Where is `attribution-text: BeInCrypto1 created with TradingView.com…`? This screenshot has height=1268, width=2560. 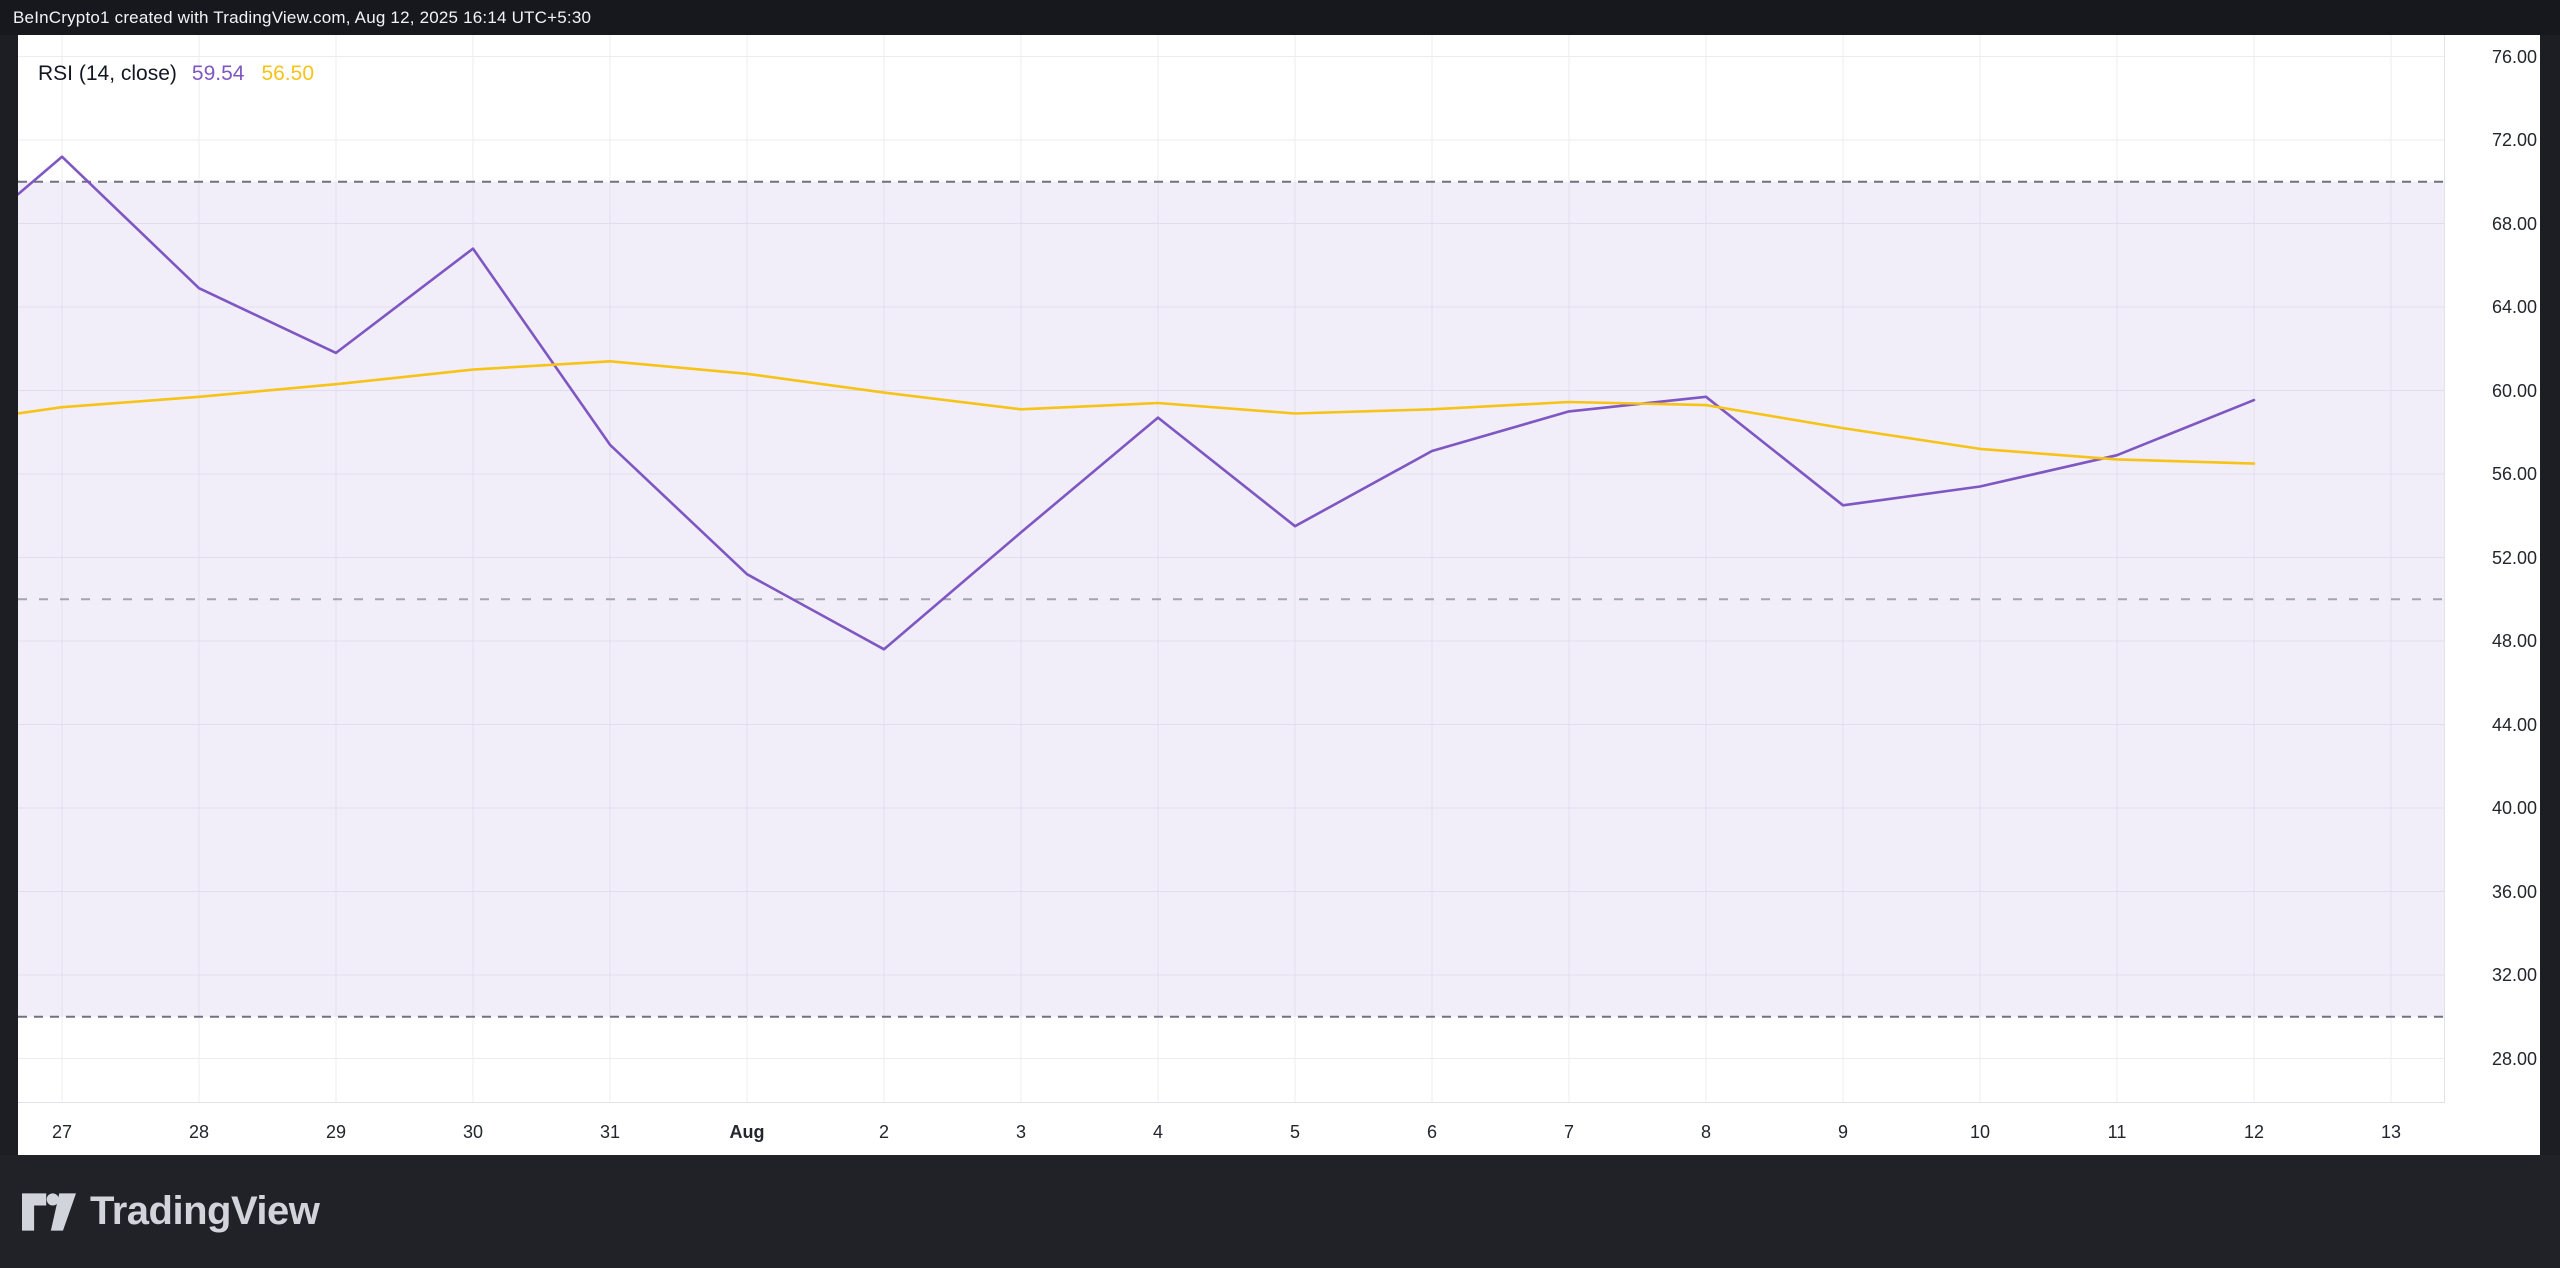
attribution-text: BeInCrypto1 created with TradingView.com… is located at coordinates (302, 17).